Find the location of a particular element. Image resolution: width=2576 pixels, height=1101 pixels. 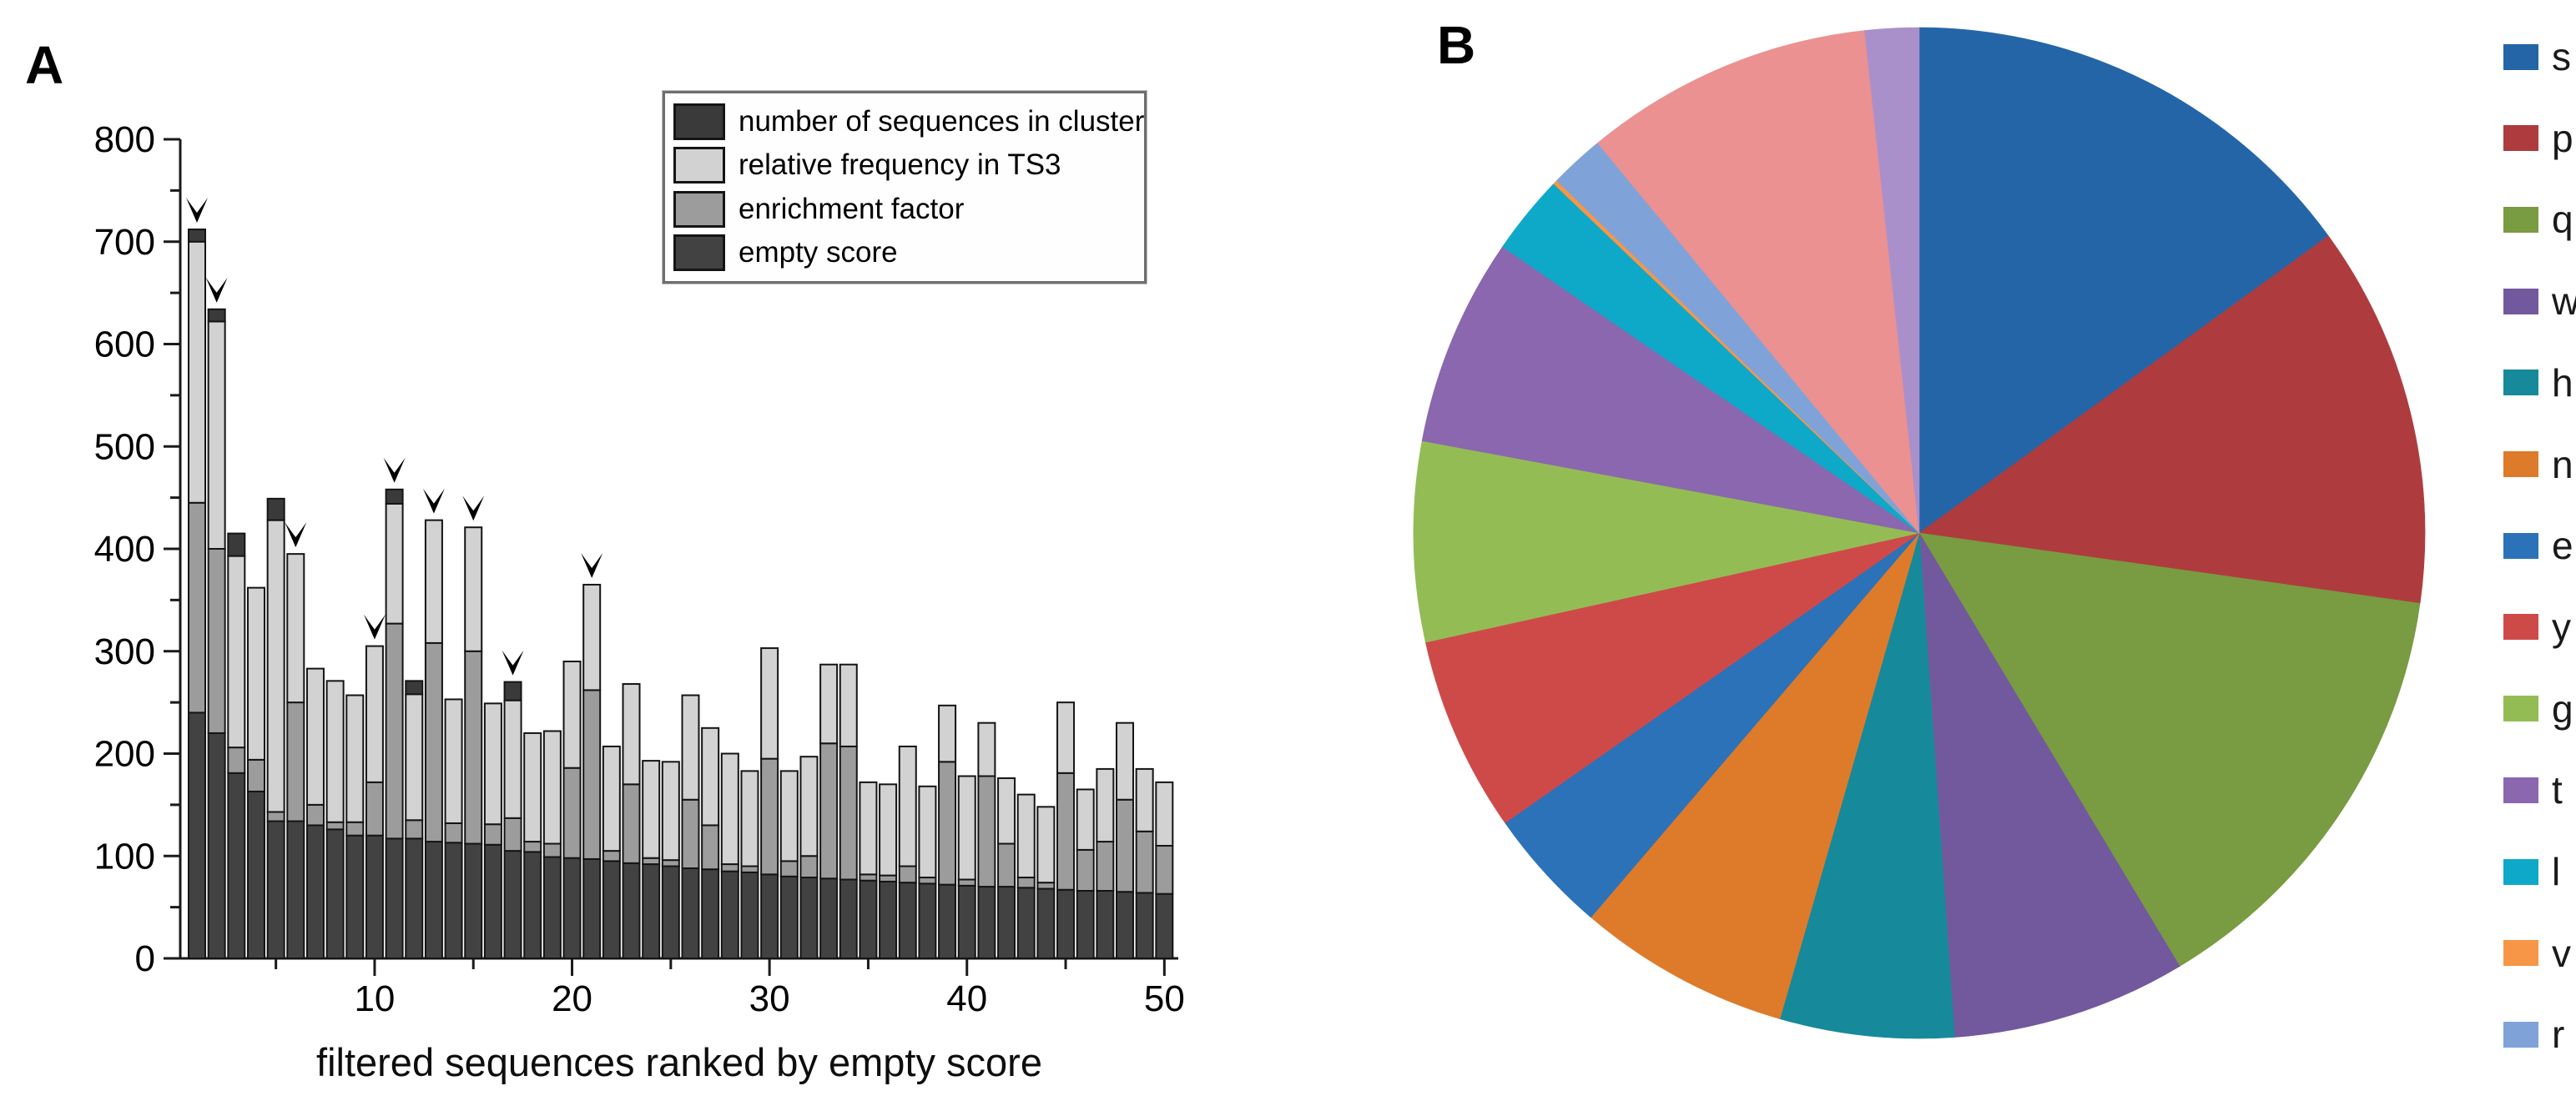

panel-a-letter: A is located at coordinates (44, 65).